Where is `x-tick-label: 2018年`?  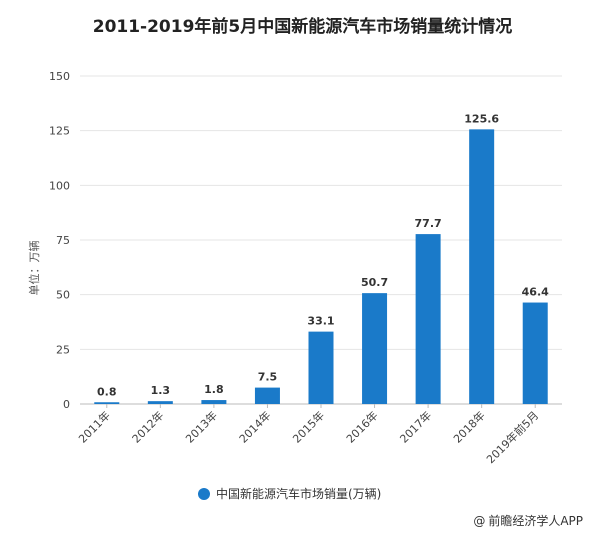 x-tick-label: 2018年 is located at coordinates (468, 426).